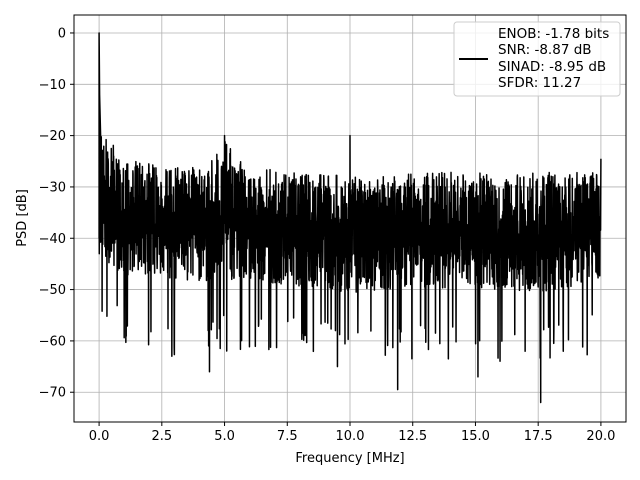  I want to click on y-tick-label-1: −10, so click(52, 85).